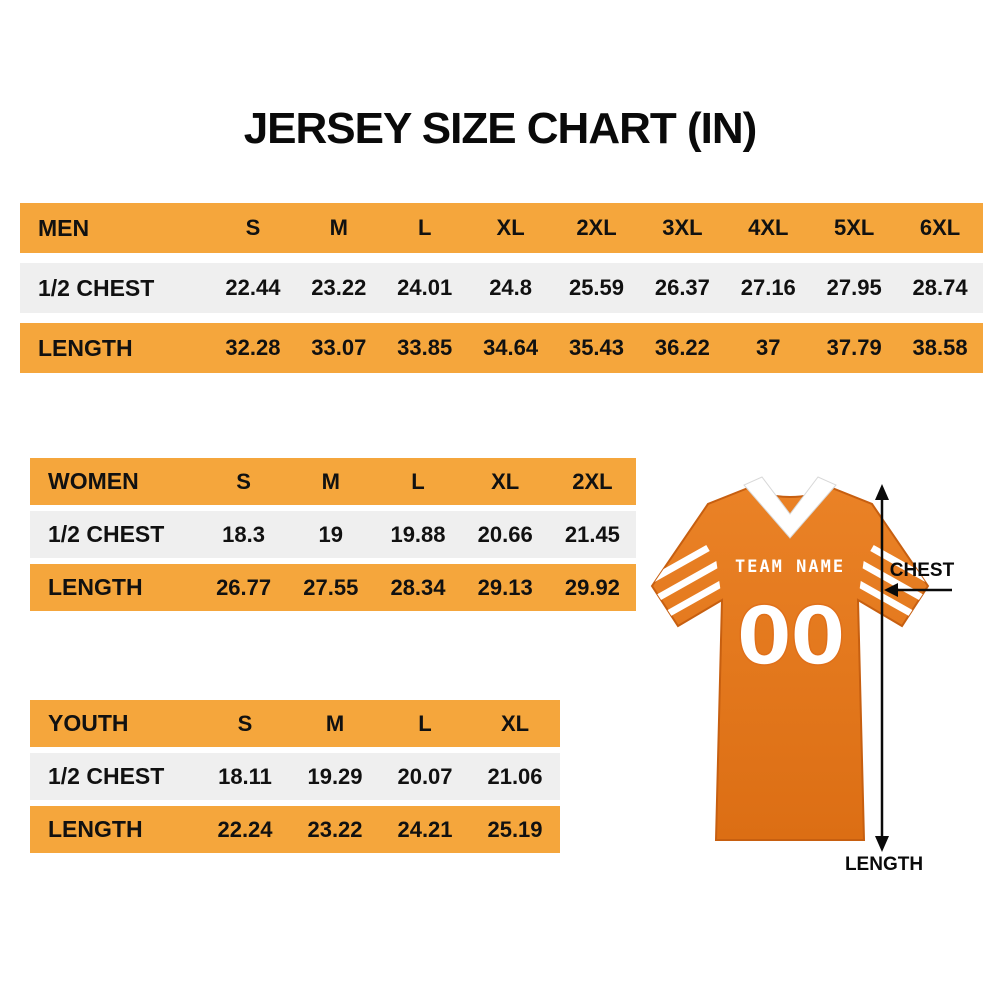 This screenshot has width=1000, height=1000. What do you see at coordinates (515, 776) in the screenshot?
I see `value-cell: 21.06` at bounding box center [515, 776].